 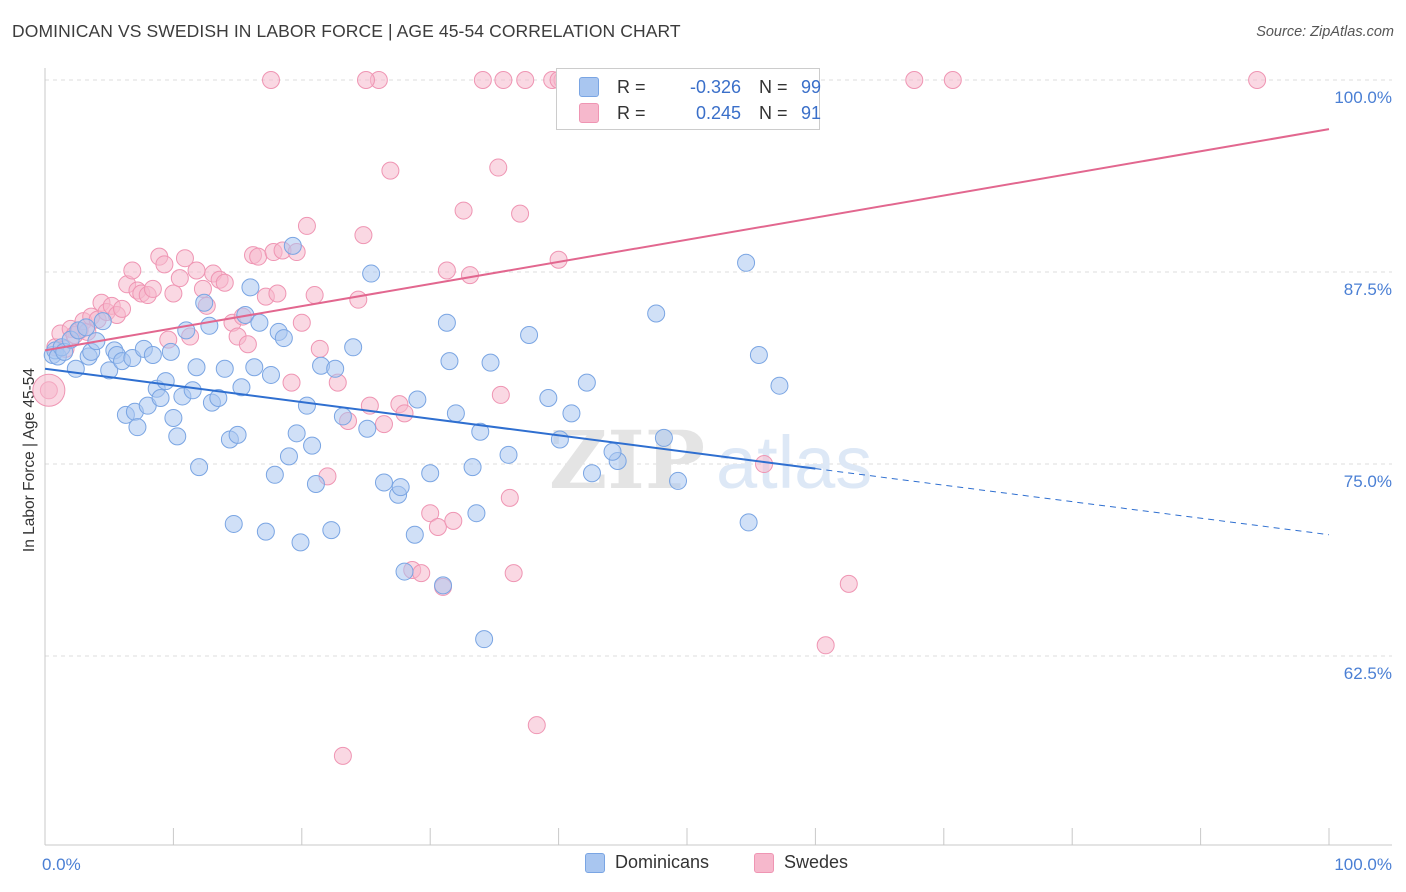 What do you see at coordinates (1363, 864) in the screenshot?
I see `x-tick-label: 100.0%` at bounding box center [1363, 864].